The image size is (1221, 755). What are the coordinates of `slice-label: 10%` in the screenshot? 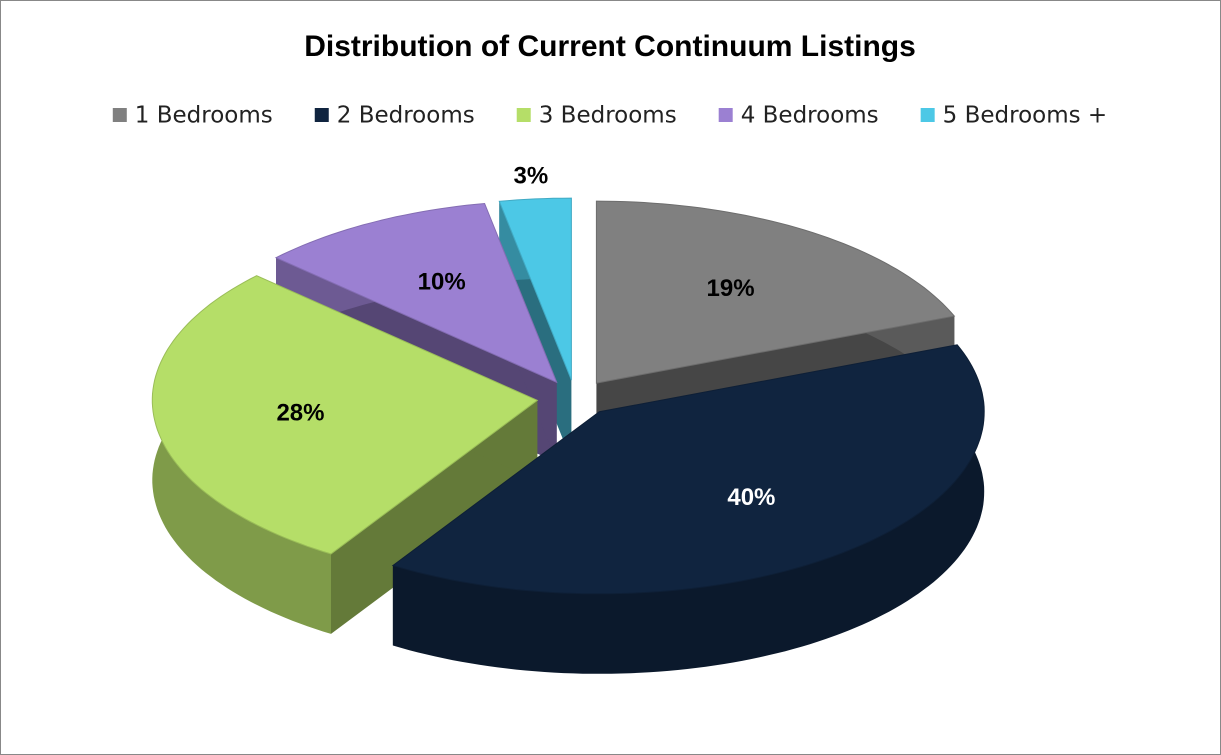 It's located at (442, 282).